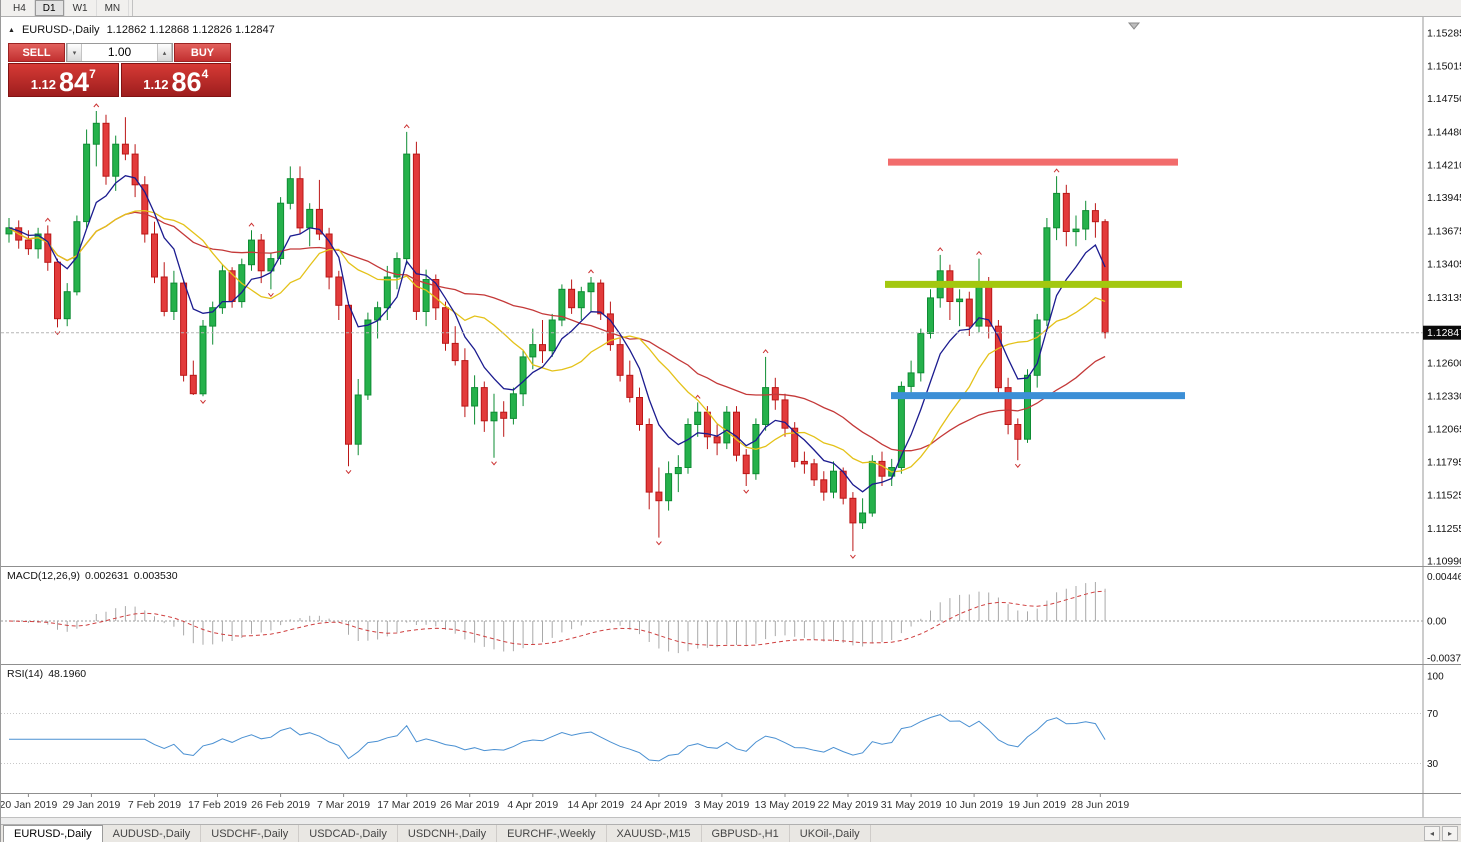  Describe the element at coordinates (36, 52) in the screenshot. I see `sell-button: SELL` at that location.